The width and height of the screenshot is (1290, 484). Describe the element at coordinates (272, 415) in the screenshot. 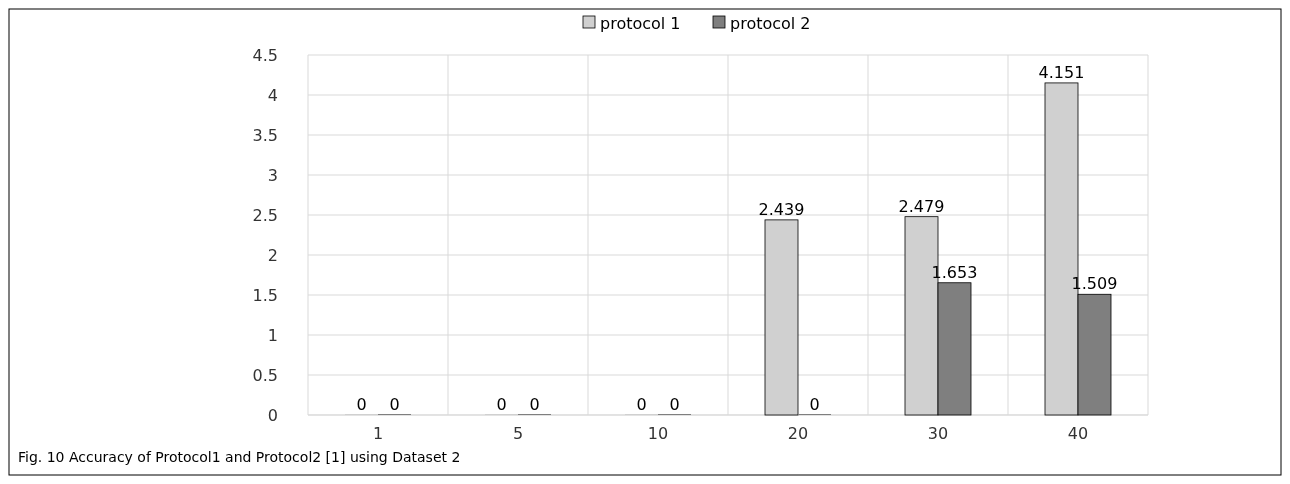

I see `y-tick-label: 0` at that location.